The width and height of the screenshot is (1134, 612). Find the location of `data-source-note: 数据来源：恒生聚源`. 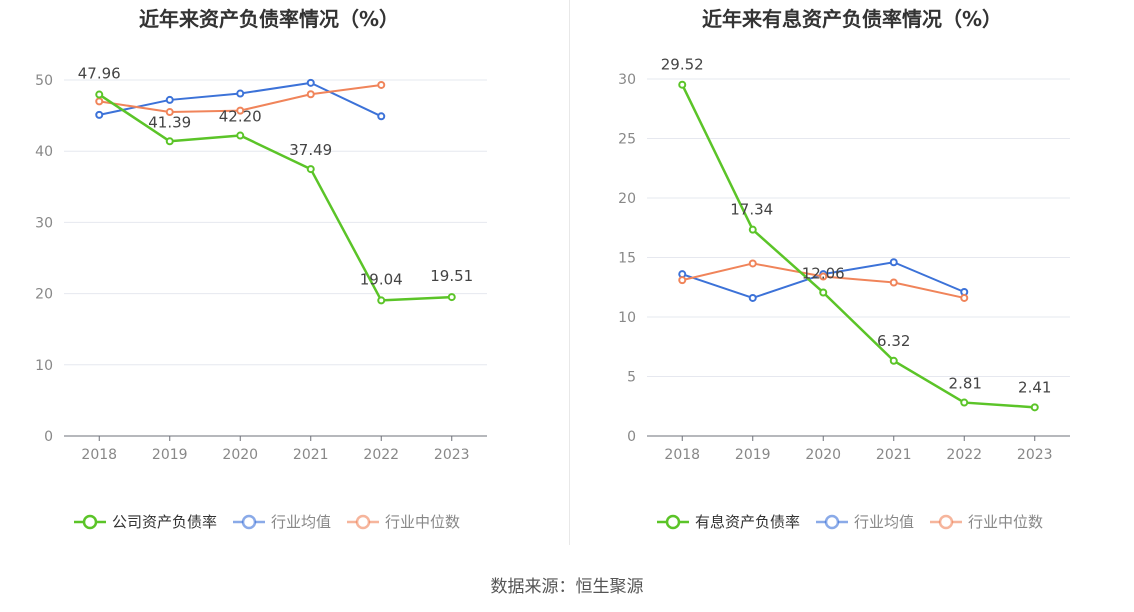

data-source-note: 数据来源：恒生聚源 is located at coordinates (567, 587).